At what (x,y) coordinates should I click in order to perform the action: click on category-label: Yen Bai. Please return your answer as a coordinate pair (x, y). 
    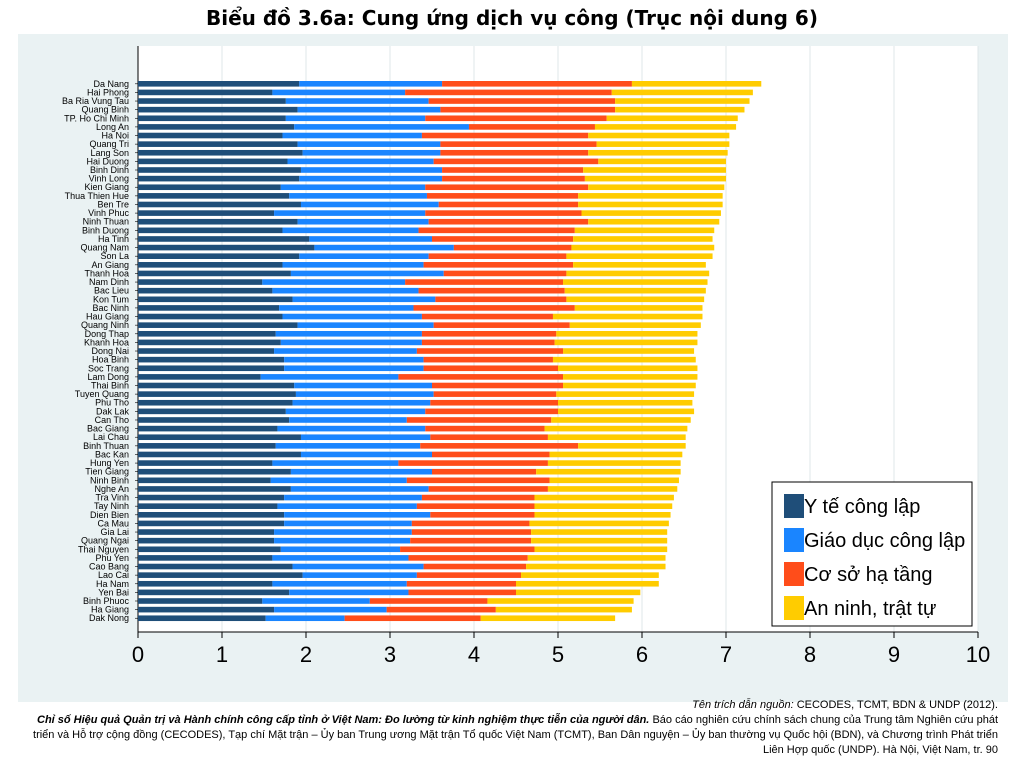
    Looking at the image, I should click on (113, 592).